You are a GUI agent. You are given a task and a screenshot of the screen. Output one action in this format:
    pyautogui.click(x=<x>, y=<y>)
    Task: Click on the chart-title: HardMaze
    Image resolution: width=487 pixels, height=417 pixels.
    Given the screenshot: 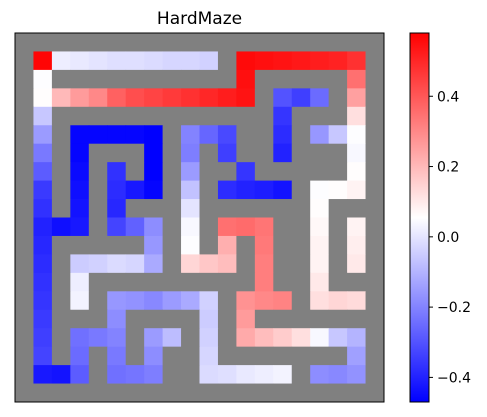 What is the action you would take?
    pyautogui.click(x=199, y=19)
    